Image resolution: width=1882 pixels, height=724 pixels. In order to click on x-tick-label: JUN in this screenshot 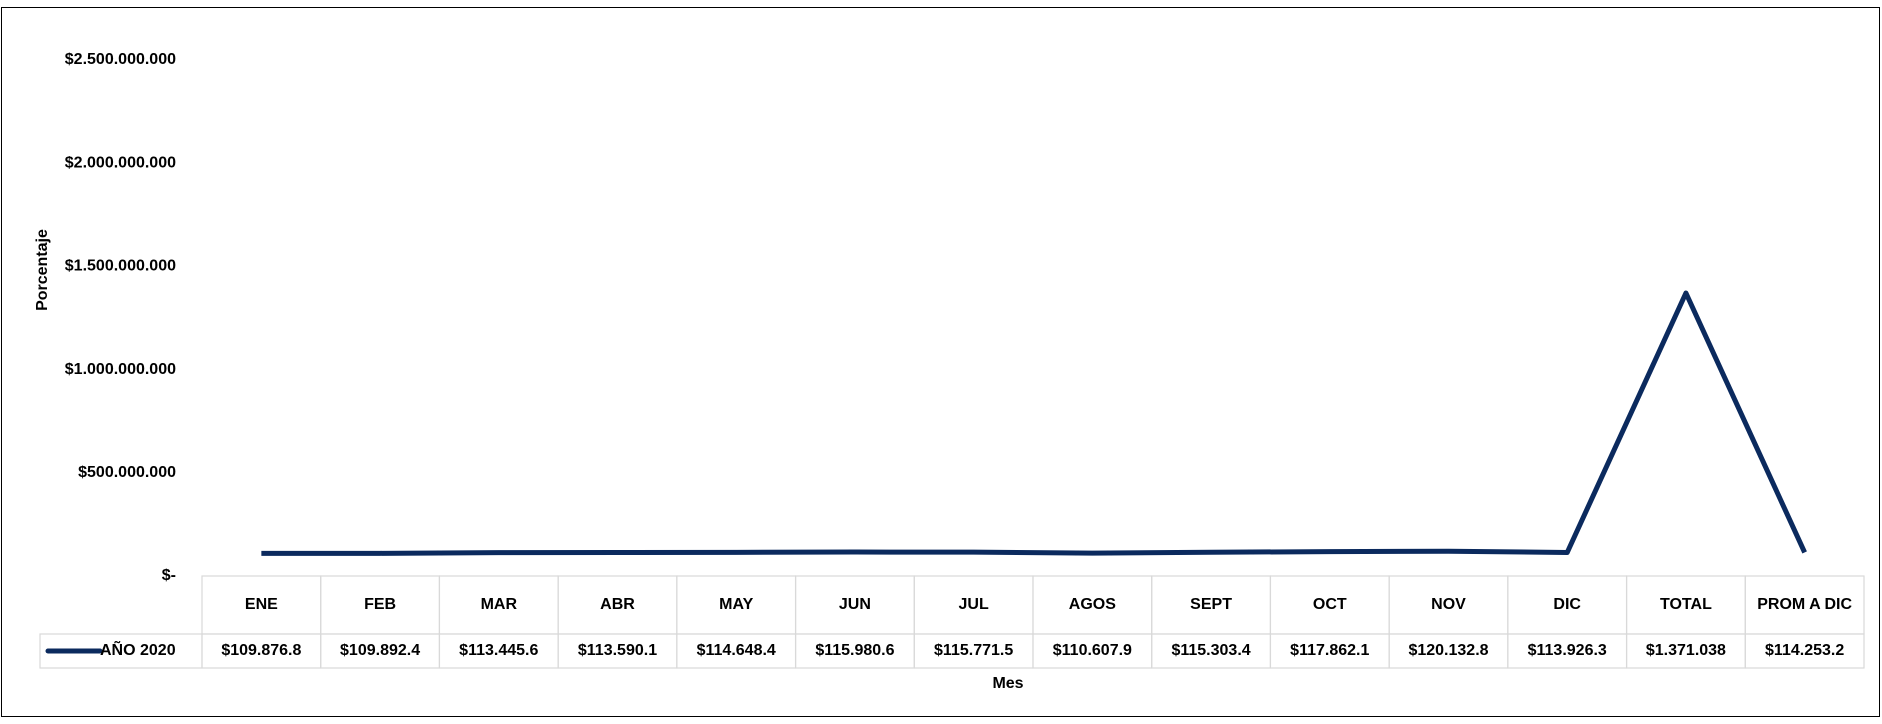, I will do `click(855, 604)`.